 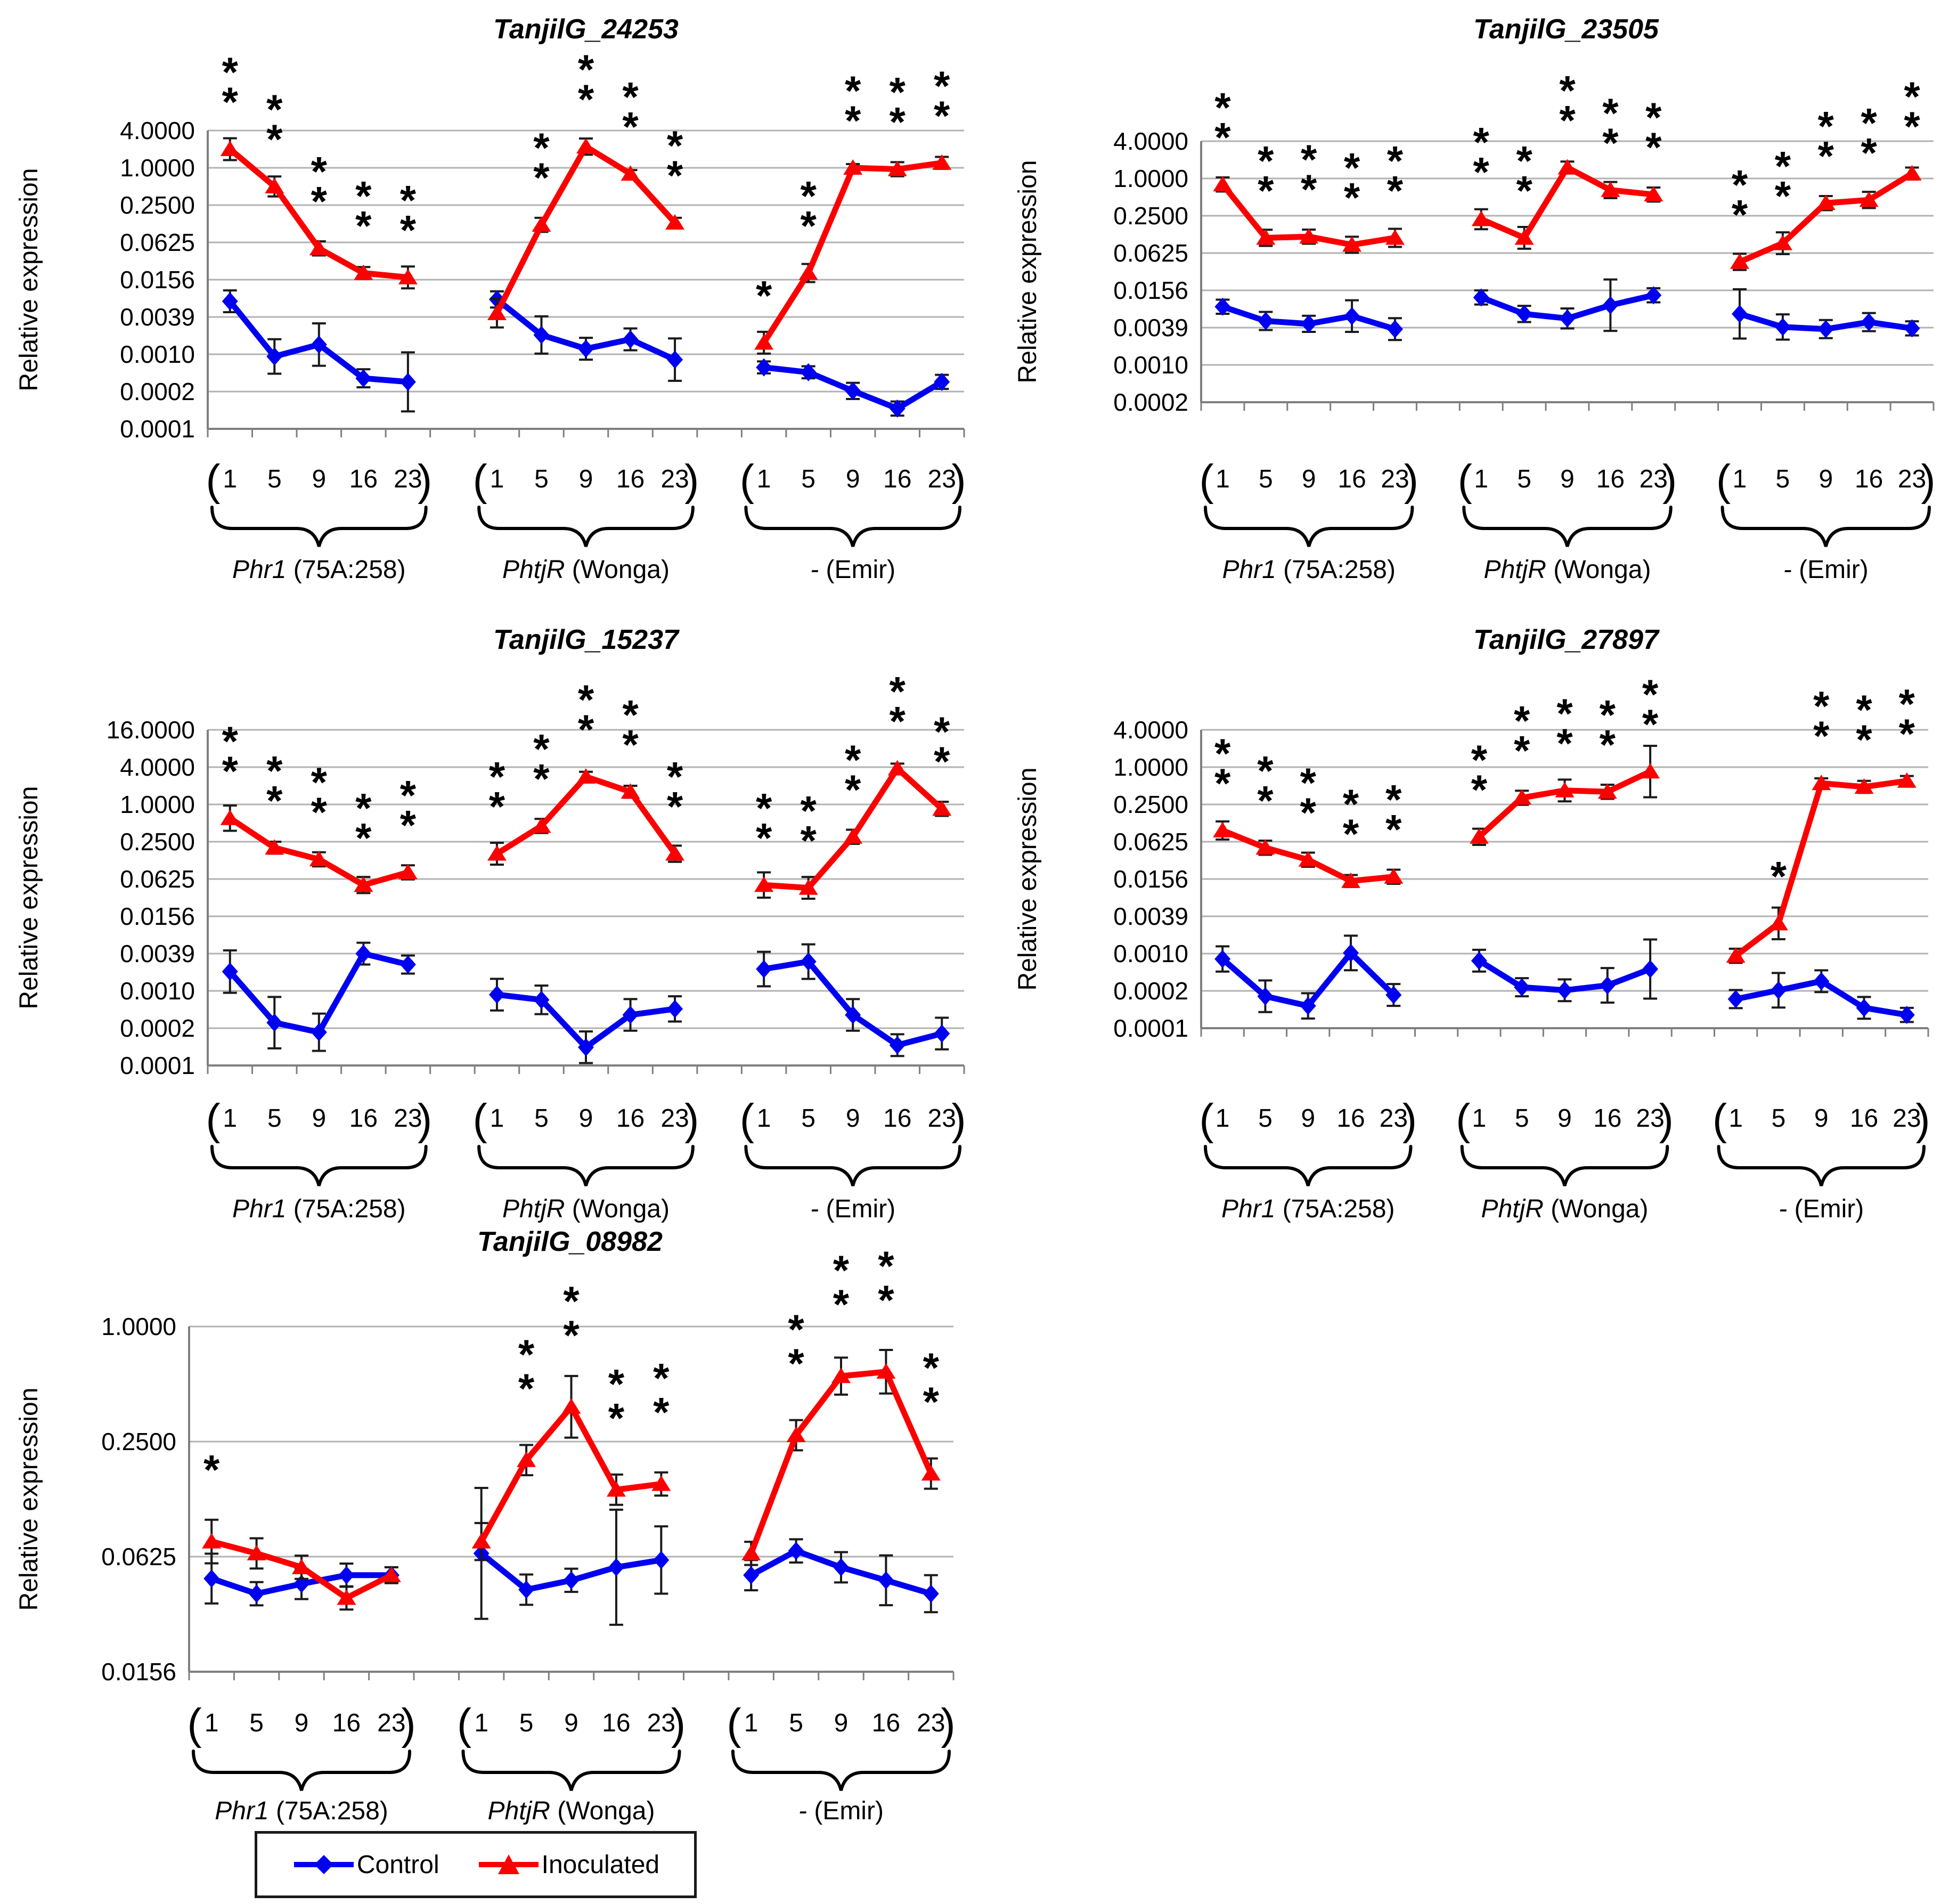 What do you see at coordinates (1610, 479) in the screenshot?
I see `timepoint-label: 16` at bounding box center [1610, 479].